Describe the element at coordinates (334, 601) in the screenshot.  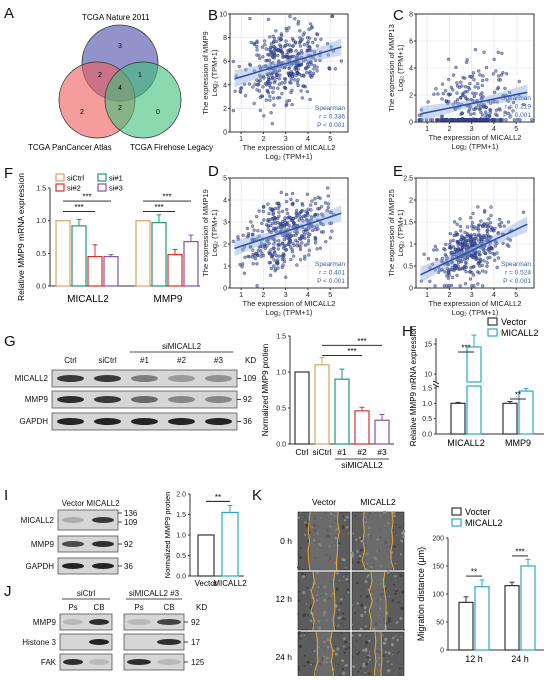
I see `wound-edge-right` at that location.